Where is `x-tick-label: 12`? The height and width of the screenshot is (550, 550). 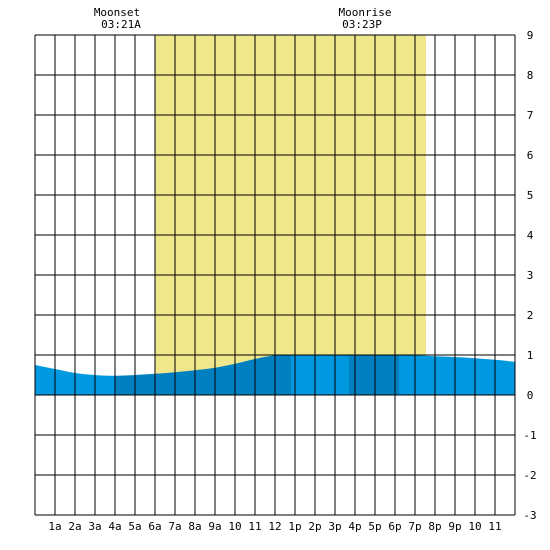 x-tick-label: 12 is located at coordinates (274, 526).